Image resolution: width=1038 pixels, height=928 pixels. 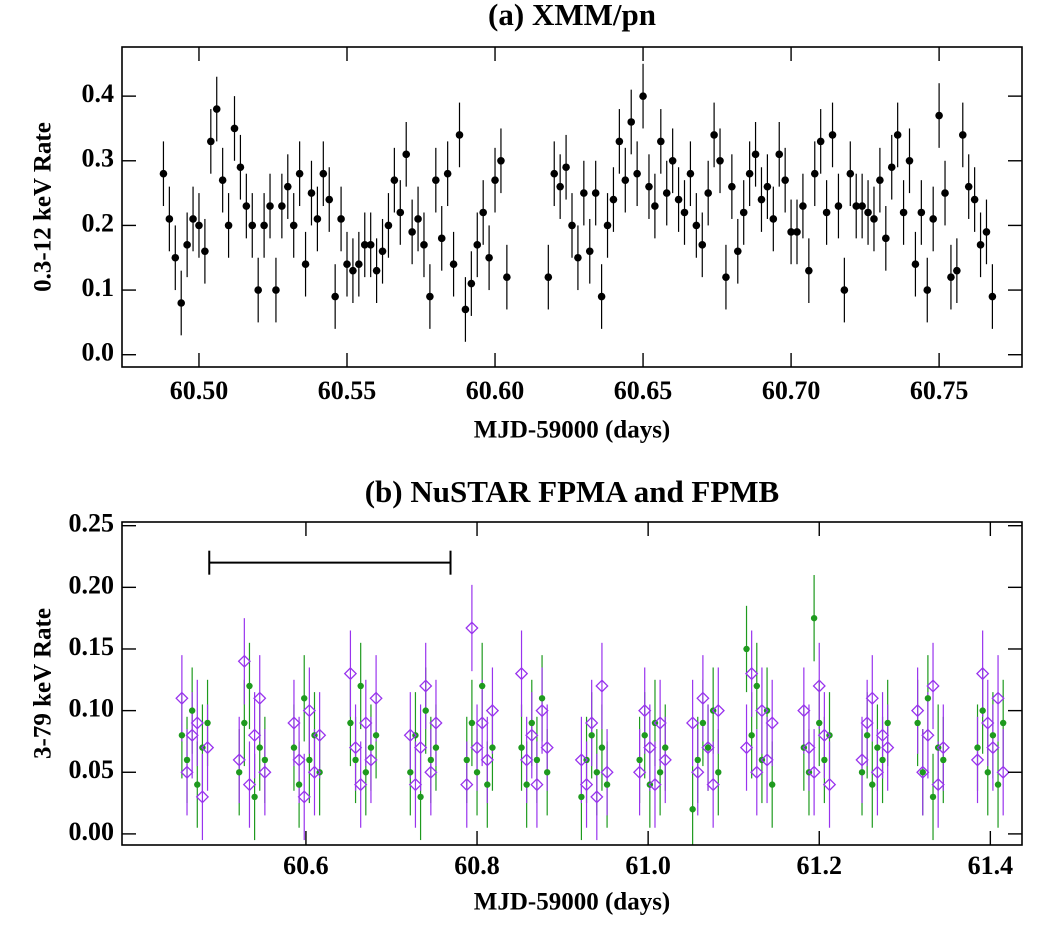 I want to click on y-tick-label: 0.1, so click(x=98, y=287).